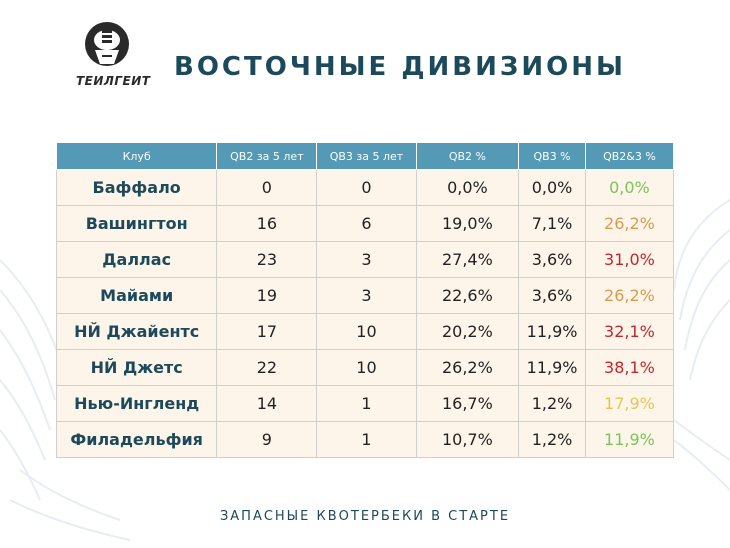  I want to click on cell-qb3-pct: 0,0%, so click(552, 187).